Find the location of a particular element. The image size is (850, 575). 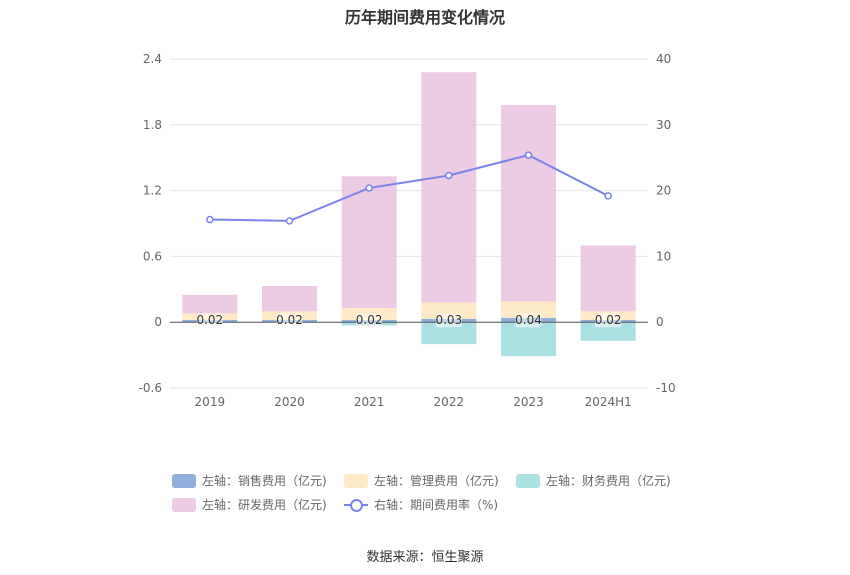

legend-item-rd: 左轴：研发费用（亿元) is located at coordinates (249, 504).